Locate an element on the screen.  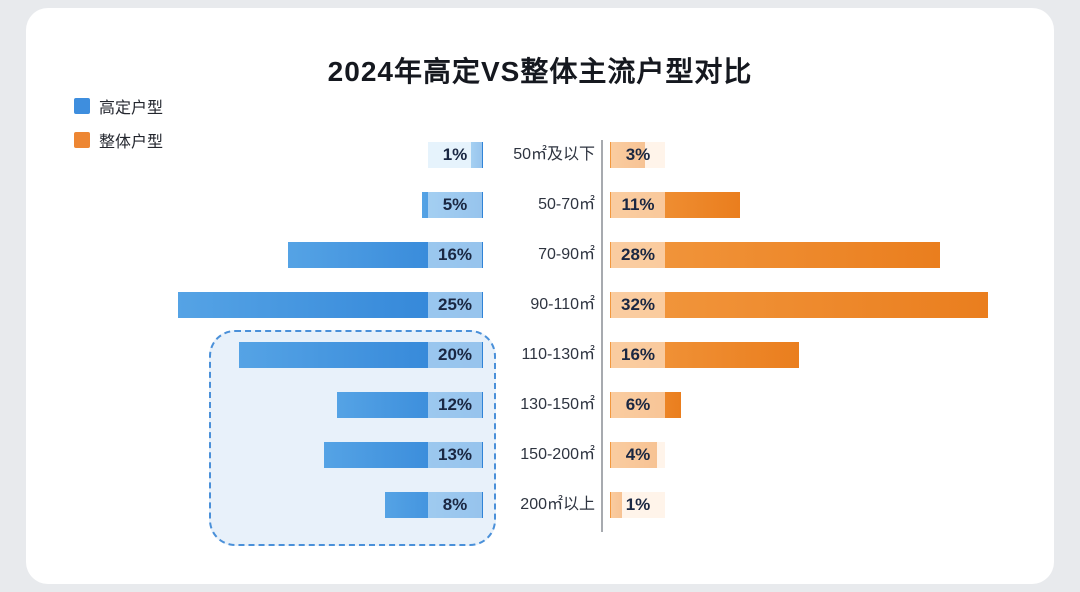
right-bar-zone: 4% is located at coordinates (820, 455).